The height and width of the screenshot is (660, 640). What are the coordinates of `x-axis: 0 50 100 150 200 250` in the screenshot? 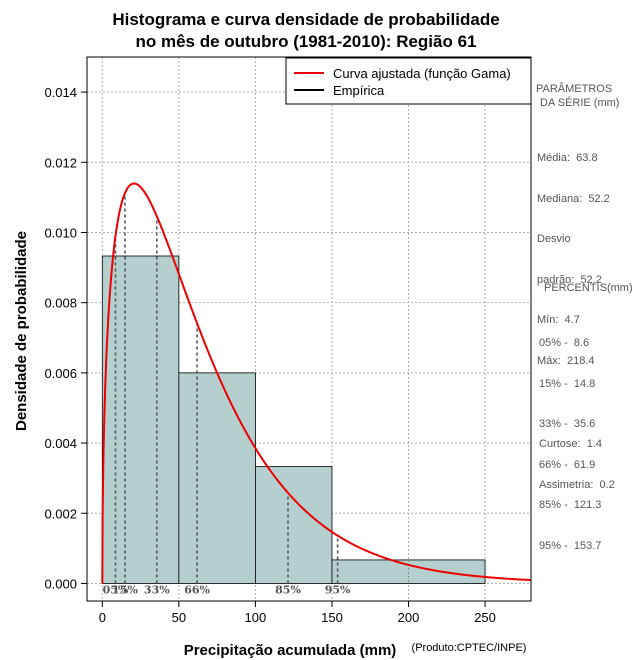 It's located at (297, 613).